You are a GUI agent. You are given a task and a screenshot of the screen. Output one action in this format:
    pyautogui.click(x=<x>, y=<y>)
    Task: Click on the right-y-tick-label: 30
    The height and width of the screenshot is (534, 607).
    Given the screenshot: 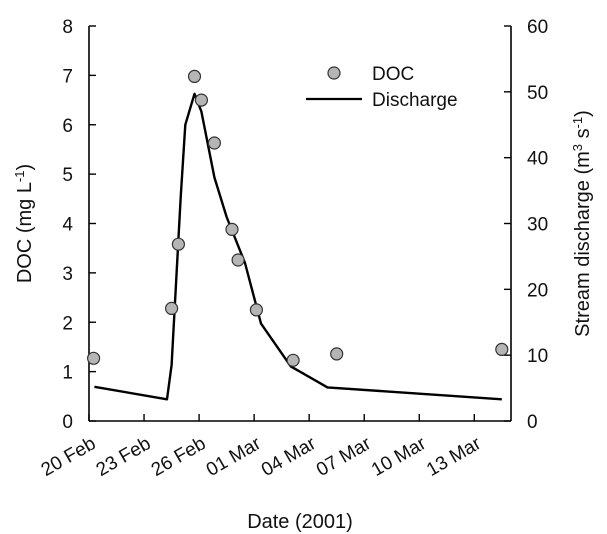 What is the action you would take?
    pyautogui.click(x=537, y=225)
    